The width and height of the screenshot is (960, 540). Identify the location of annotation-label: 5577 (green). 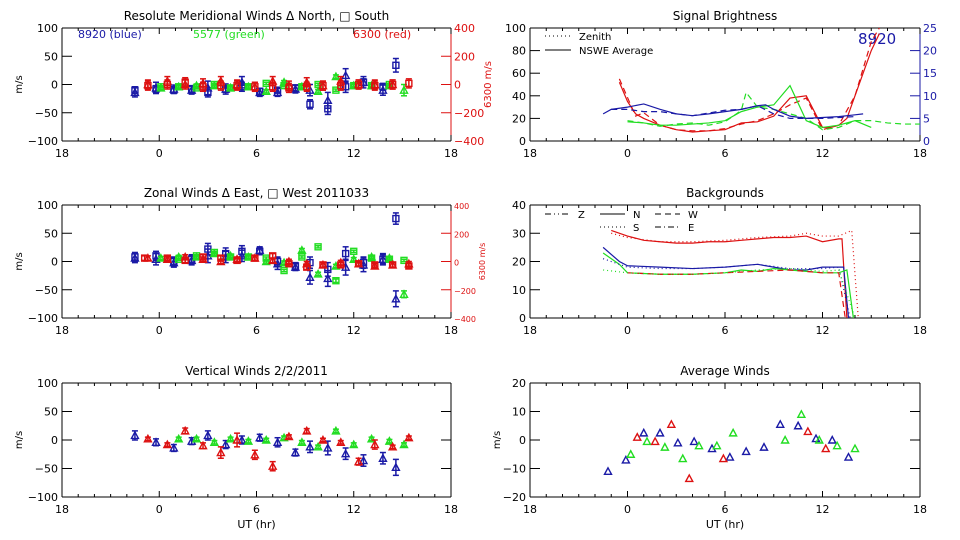
(229, 34).